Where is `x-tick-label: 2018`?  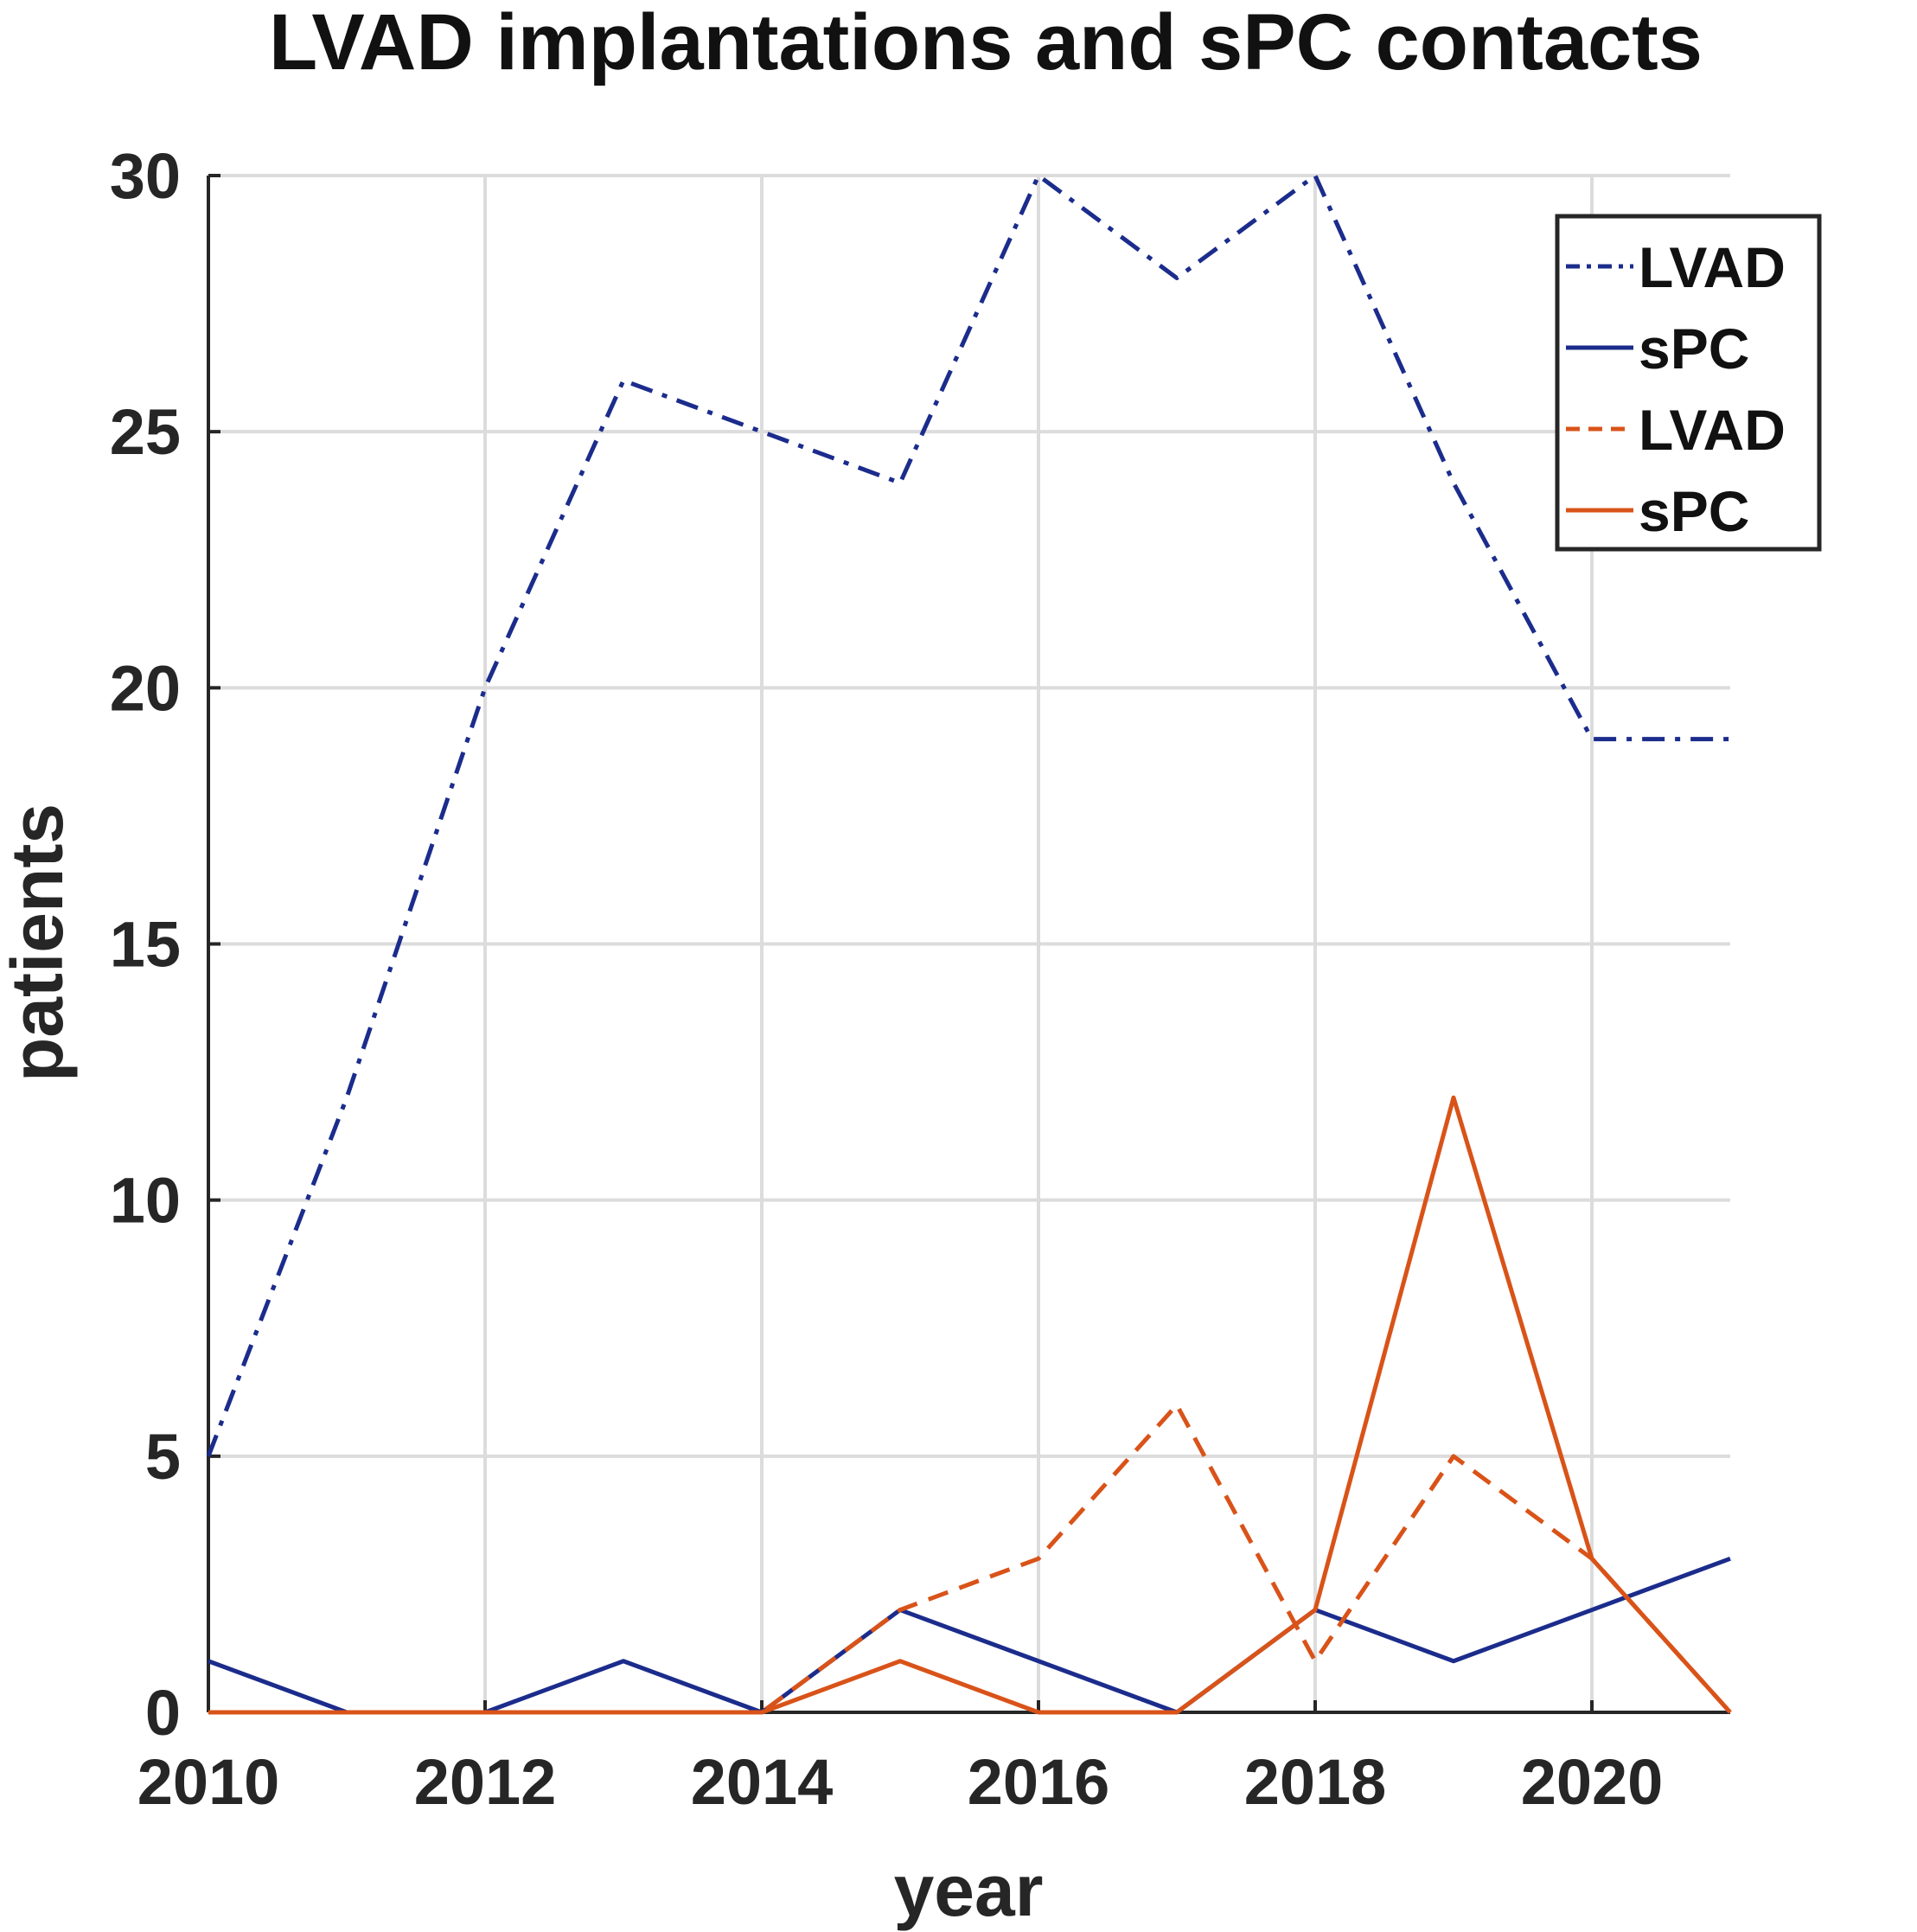
x-tick-label: 2018 is located at coordinates (1315, 1782).